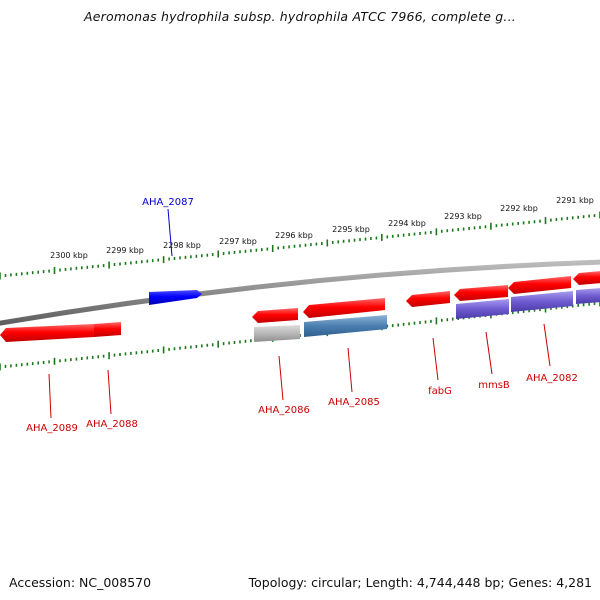 Image resolution: width=600 pixels, height=600 pixels. Describe the element at coordinates (519, 208) in the screenshot. I see `kbp-label: 2292 kbp` at that location.